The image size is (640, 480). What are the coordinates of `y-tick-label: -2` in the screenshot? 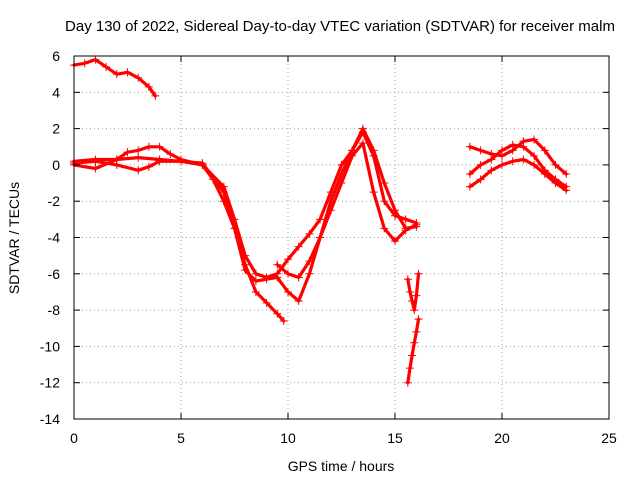 It's located at (54, 201).